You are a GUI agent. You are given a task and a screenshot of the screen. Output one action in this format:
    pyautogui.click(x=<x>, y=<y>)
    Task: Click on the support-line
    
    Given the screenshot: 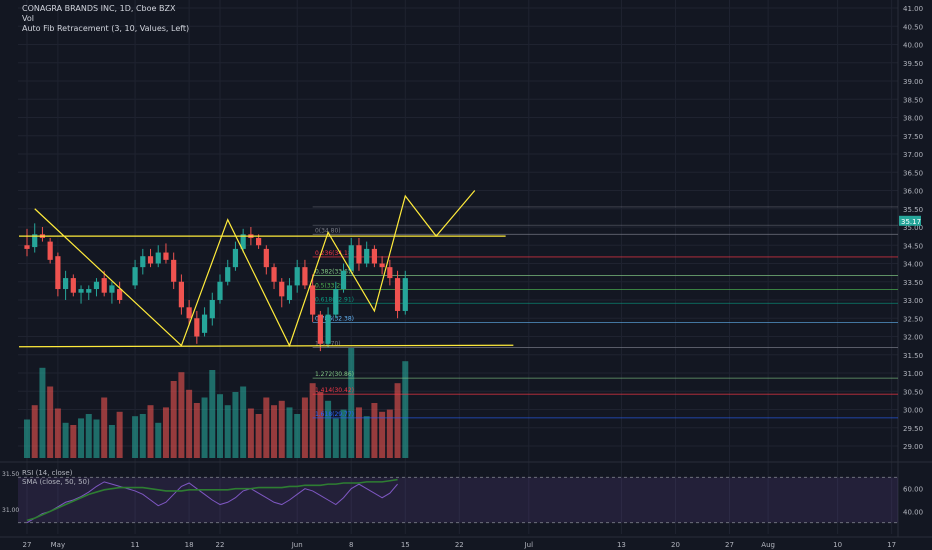 What is the action you would take?
    pyautogui.click(x=266, y=346)
    